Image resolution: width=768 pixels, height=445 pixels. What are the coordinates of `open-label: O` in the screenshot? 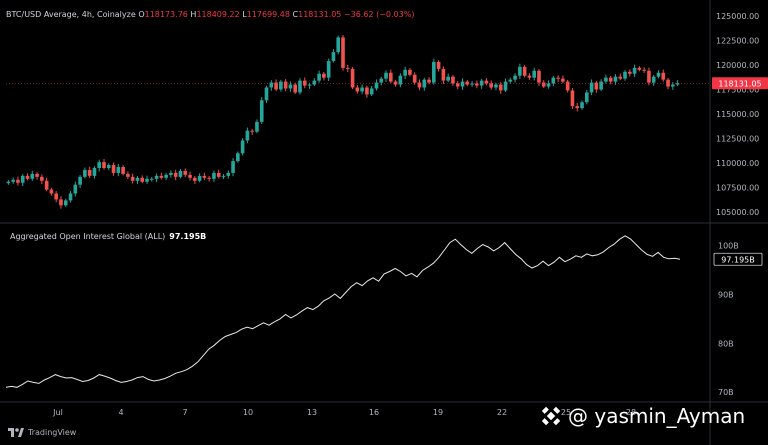 It's located at (141, 14).